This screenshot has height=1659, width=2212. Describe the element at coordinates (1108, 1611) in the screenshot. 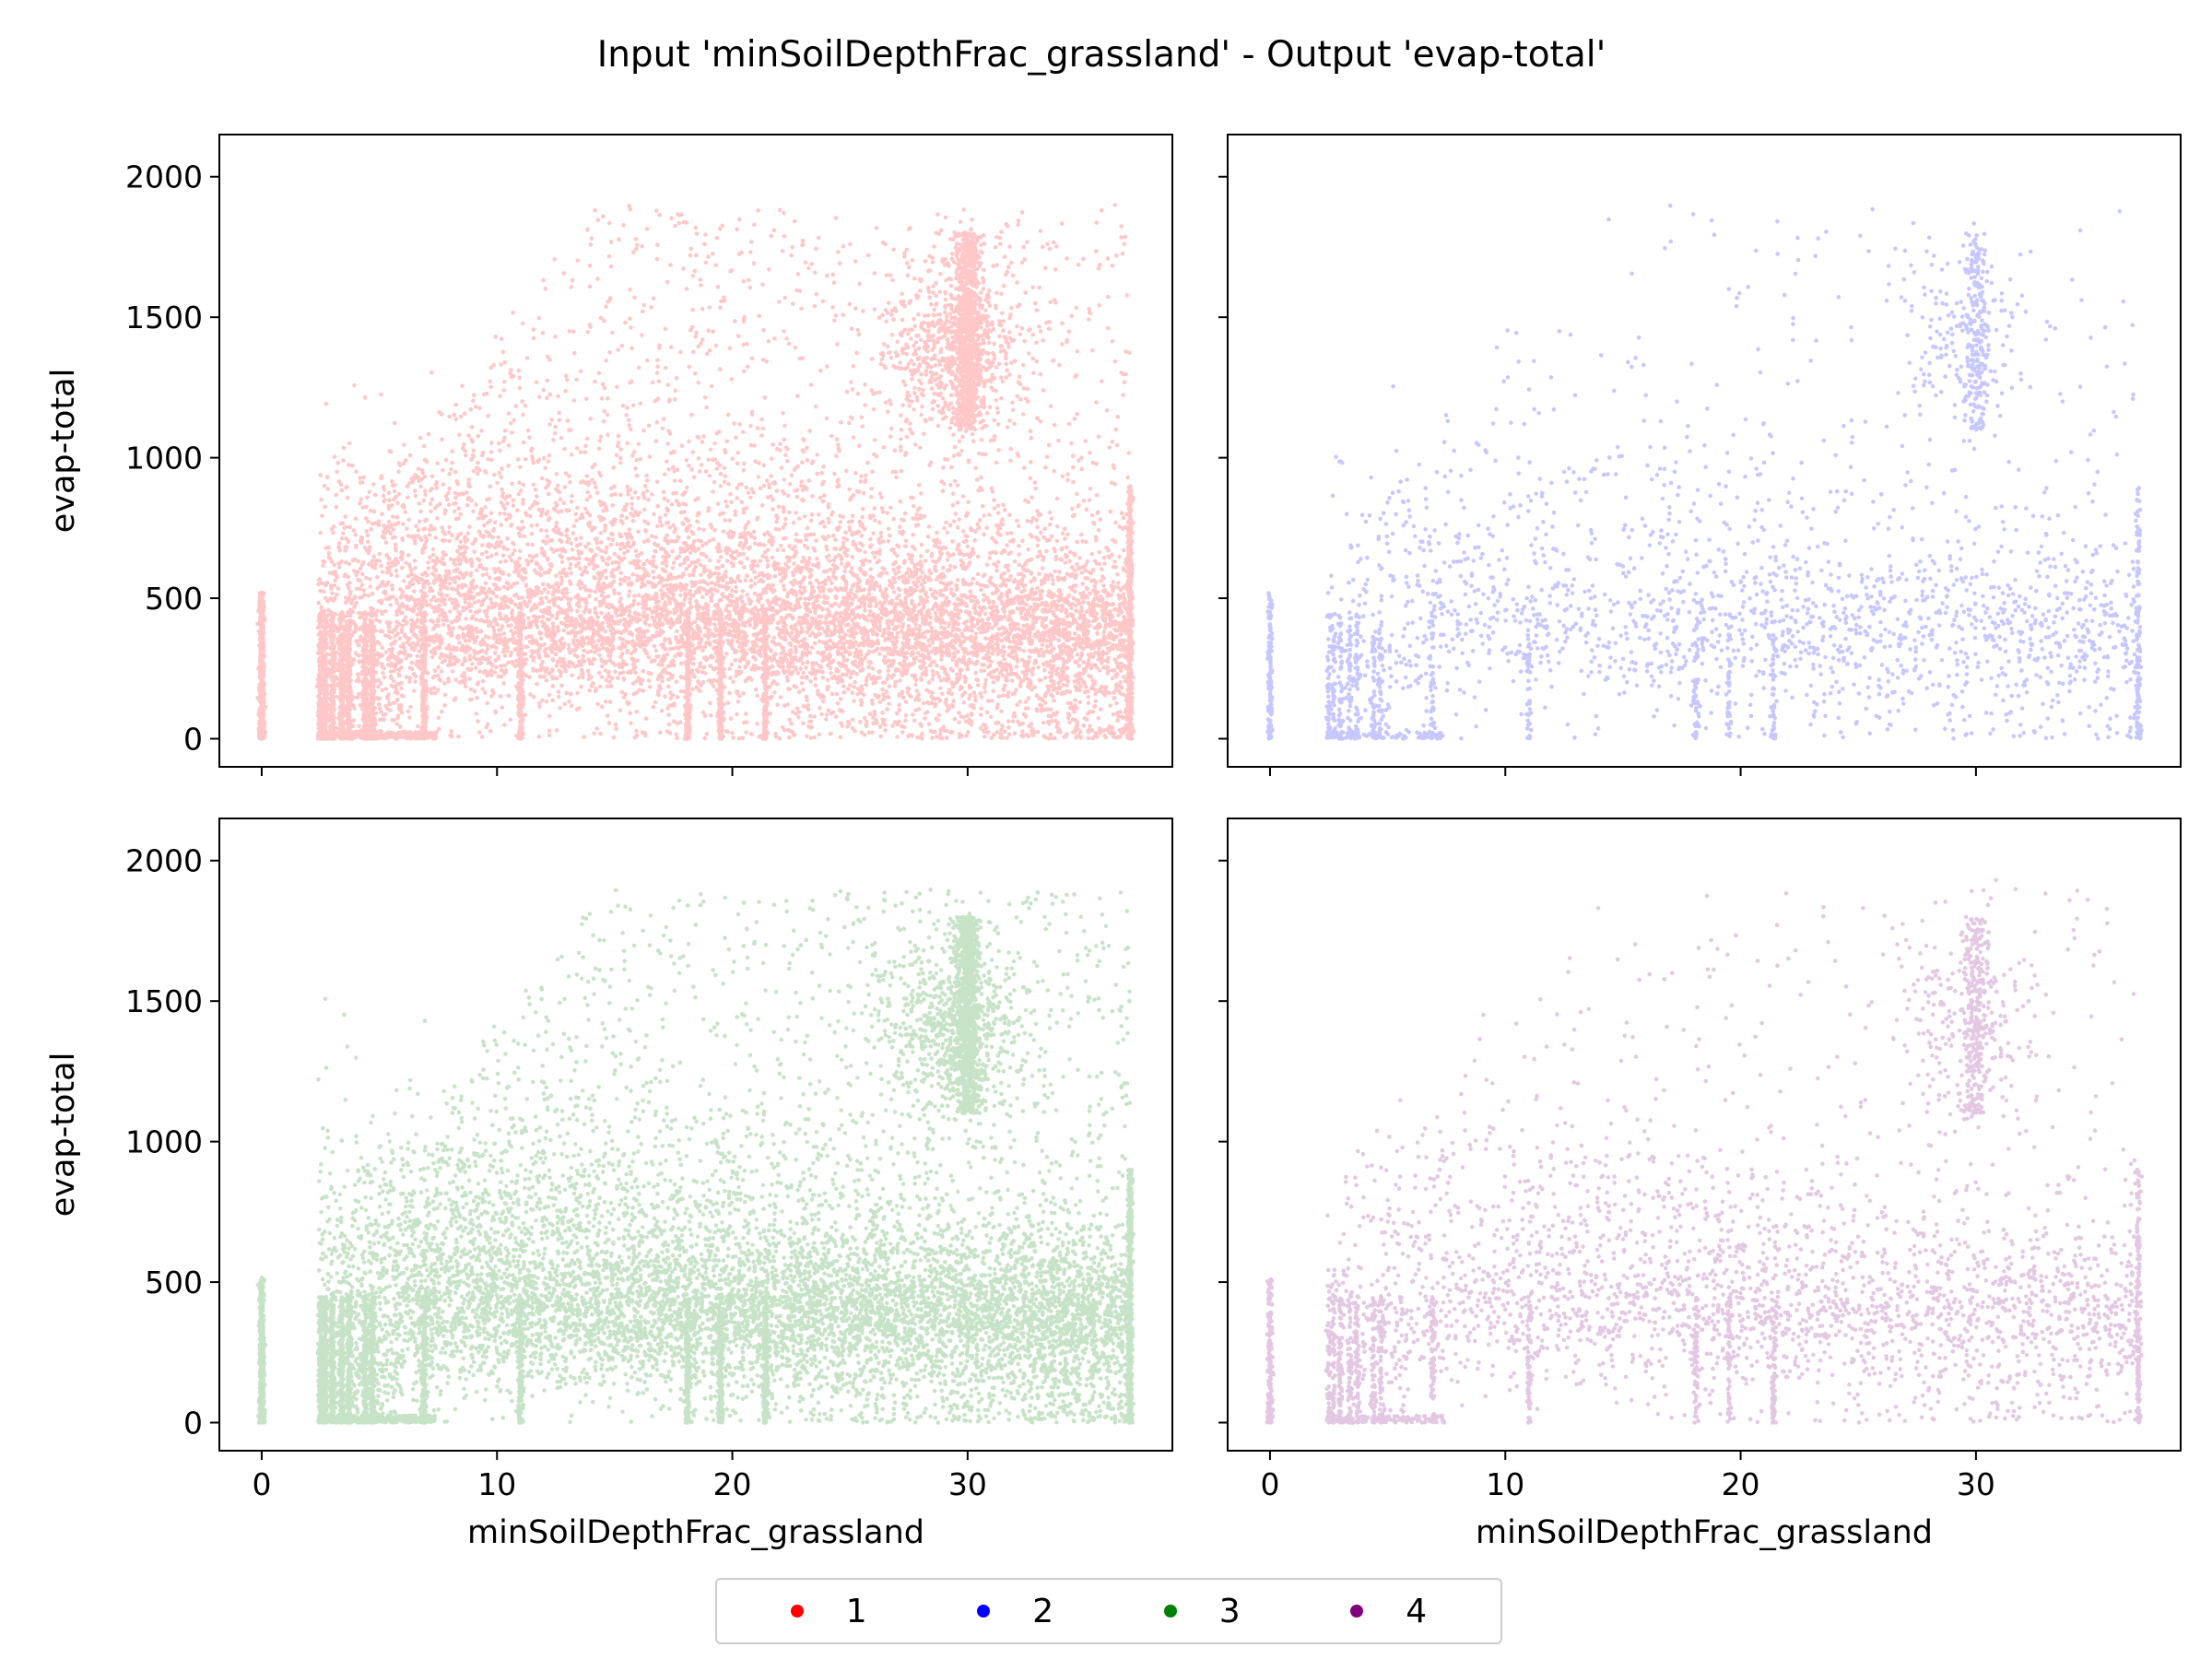

I see `legend: 1 2 3 4` at that location.